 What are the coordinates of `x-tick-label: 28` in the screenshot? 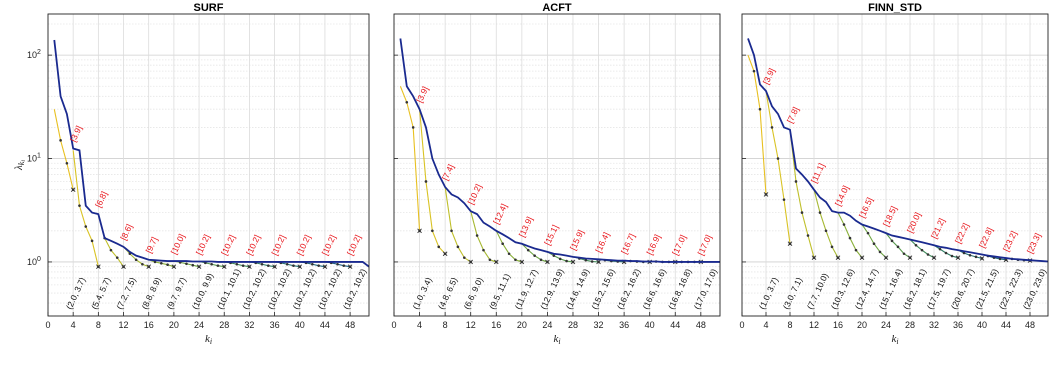 It's located at (224, 325).